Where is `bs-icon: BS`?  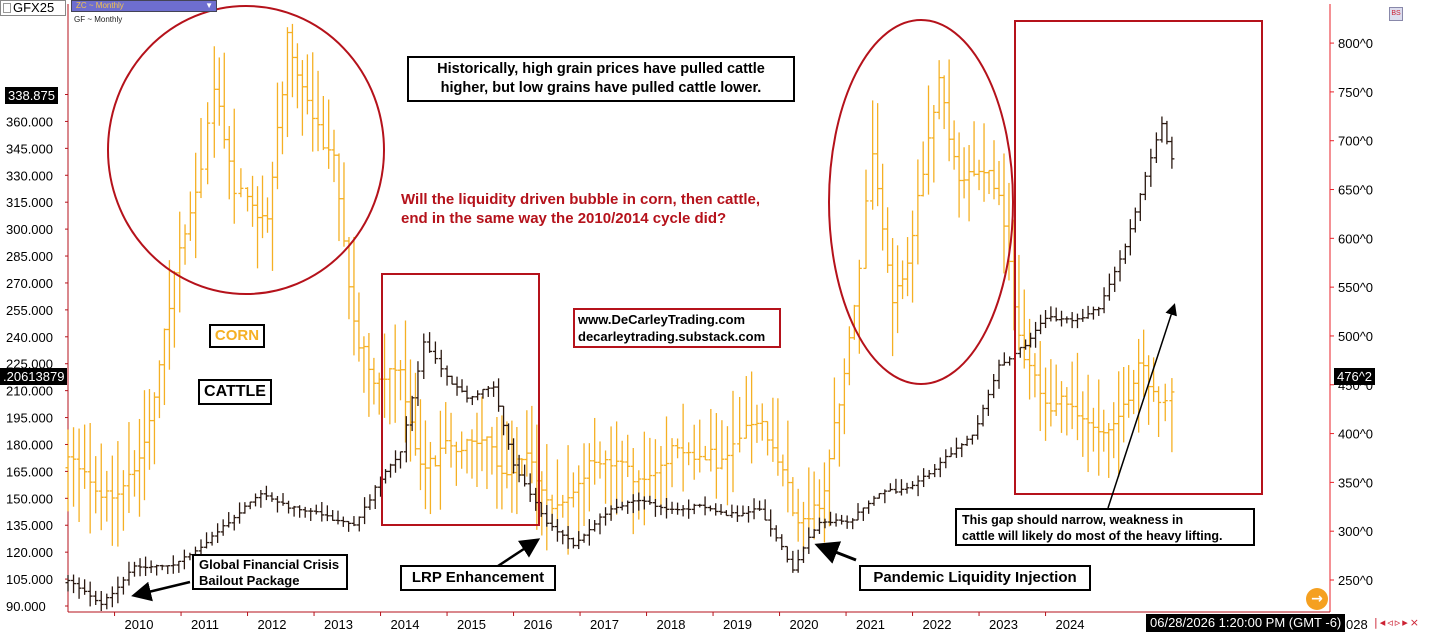 bs-icon: BS is located at coordinates (1396, 14).